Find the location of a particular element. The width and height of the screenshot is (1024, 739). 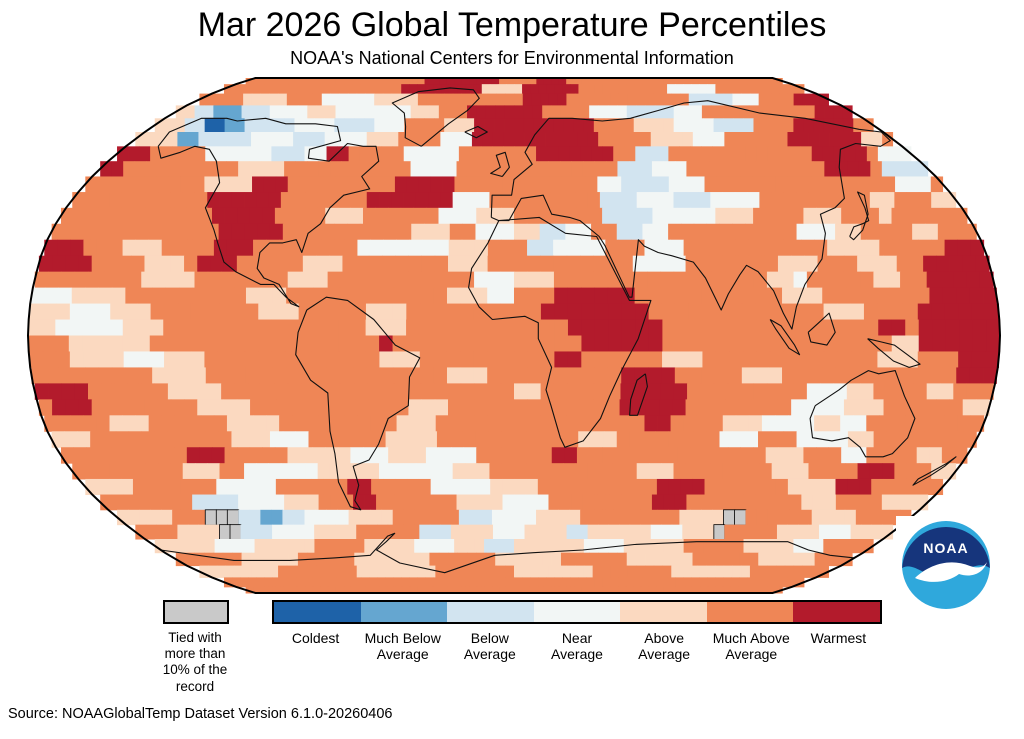

legend-segment-W is located at coordinates (837, 612).